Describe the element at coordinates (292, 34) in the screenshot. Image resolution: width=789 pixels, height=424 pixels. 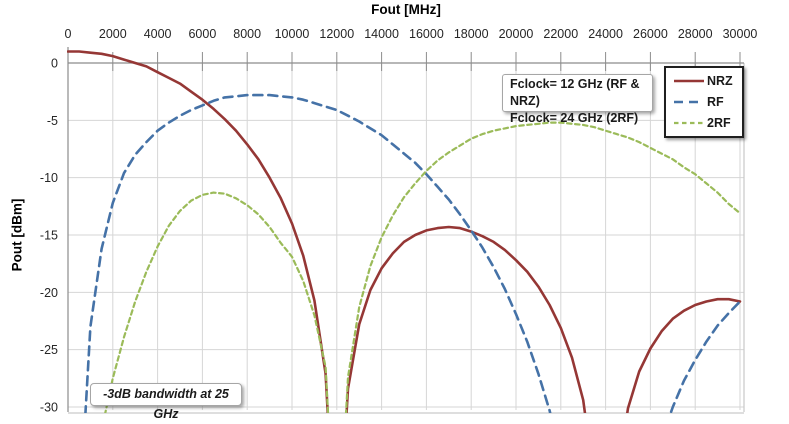
I see `x-tick-label: 10000` at that location.